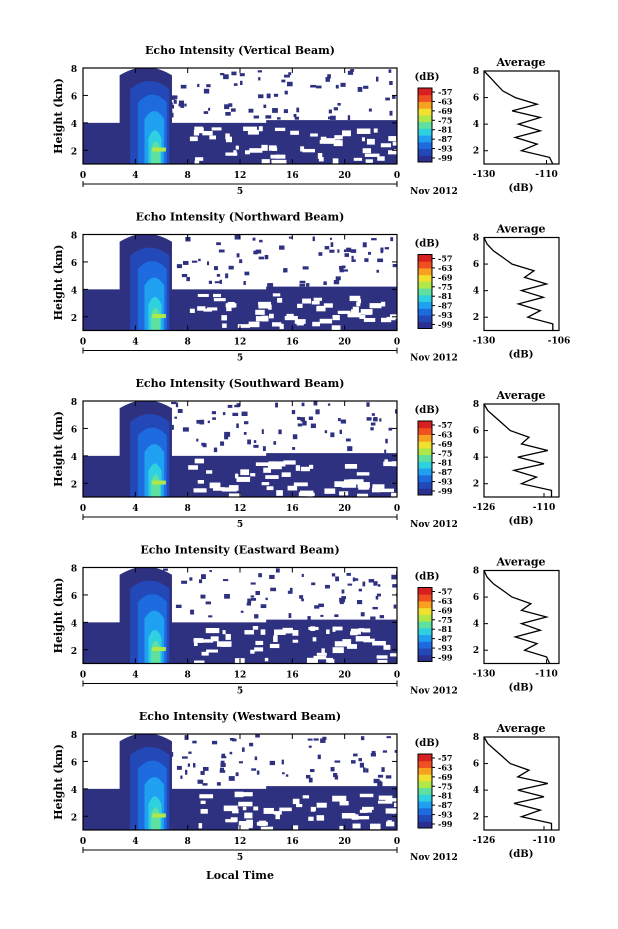  Describe the element at coordinates (331, 297) in the screenshot. I see `noise-layer` at that location.